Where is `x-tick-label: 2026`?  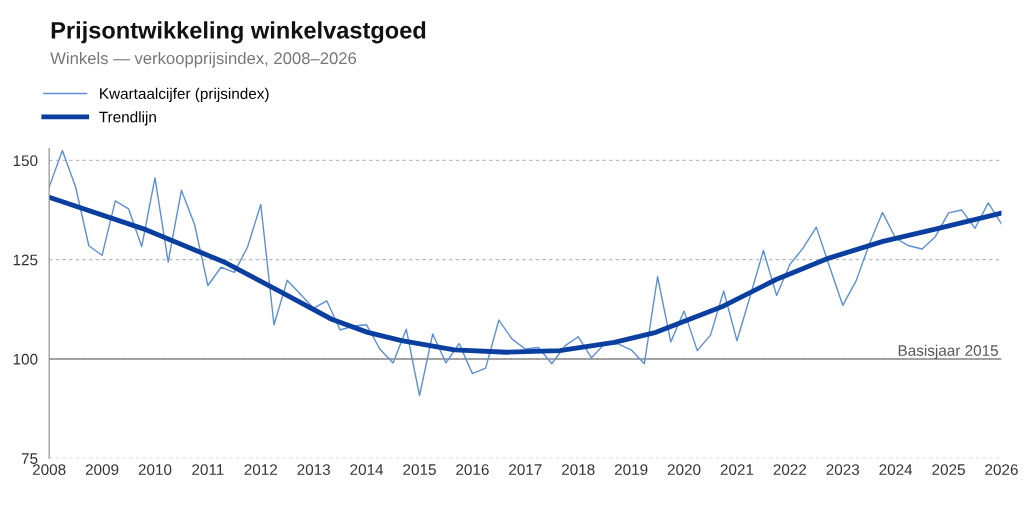
x-tick-label: 2026 is located at coordinates (1001, 470).